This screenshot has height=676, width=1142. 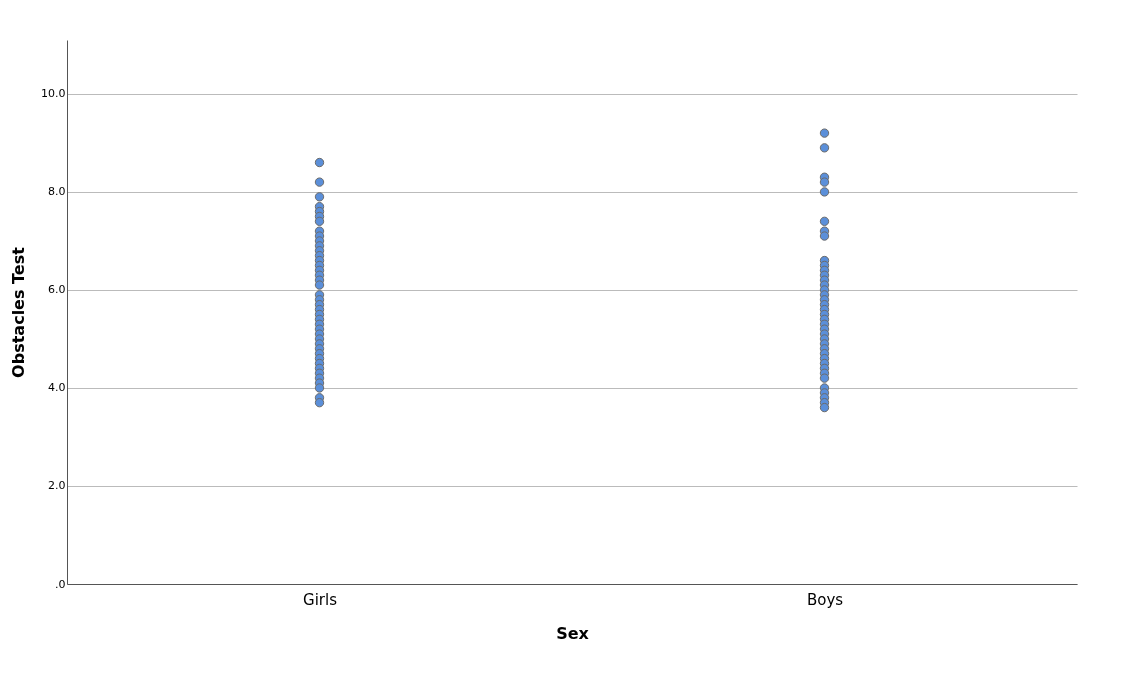 I want to click on y-axis-title: Obstacles Test, so click(x=19, y=312).